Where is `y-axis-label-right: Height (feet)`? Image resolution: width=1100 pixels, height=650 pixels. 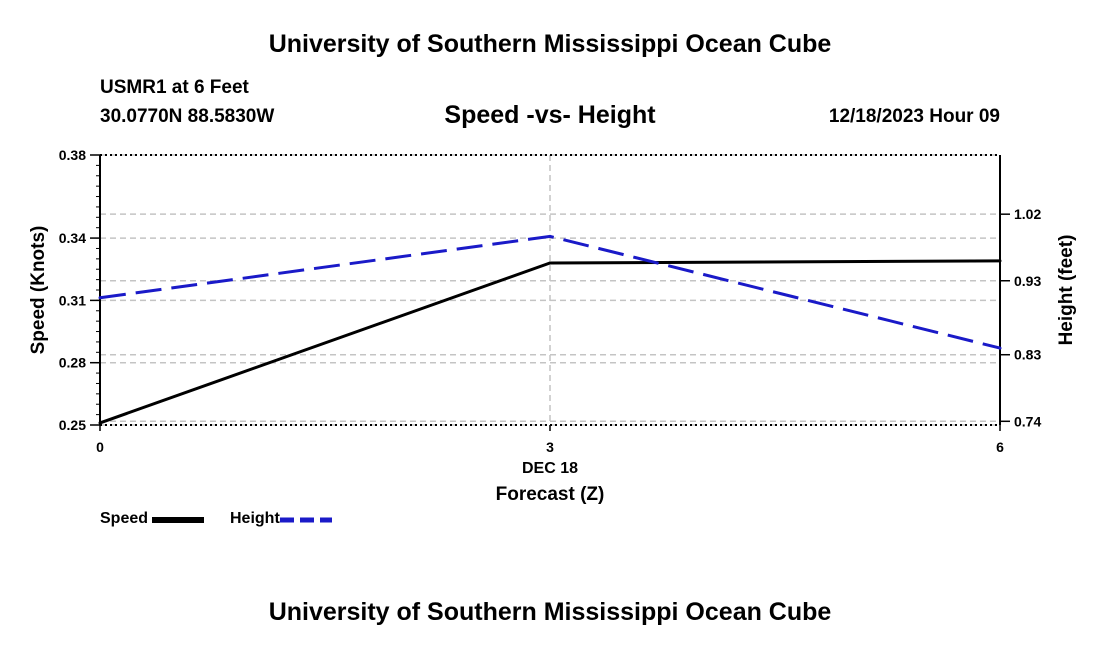
y-axis-label-right: Height (feet) is located at coordinates (1066, 290).